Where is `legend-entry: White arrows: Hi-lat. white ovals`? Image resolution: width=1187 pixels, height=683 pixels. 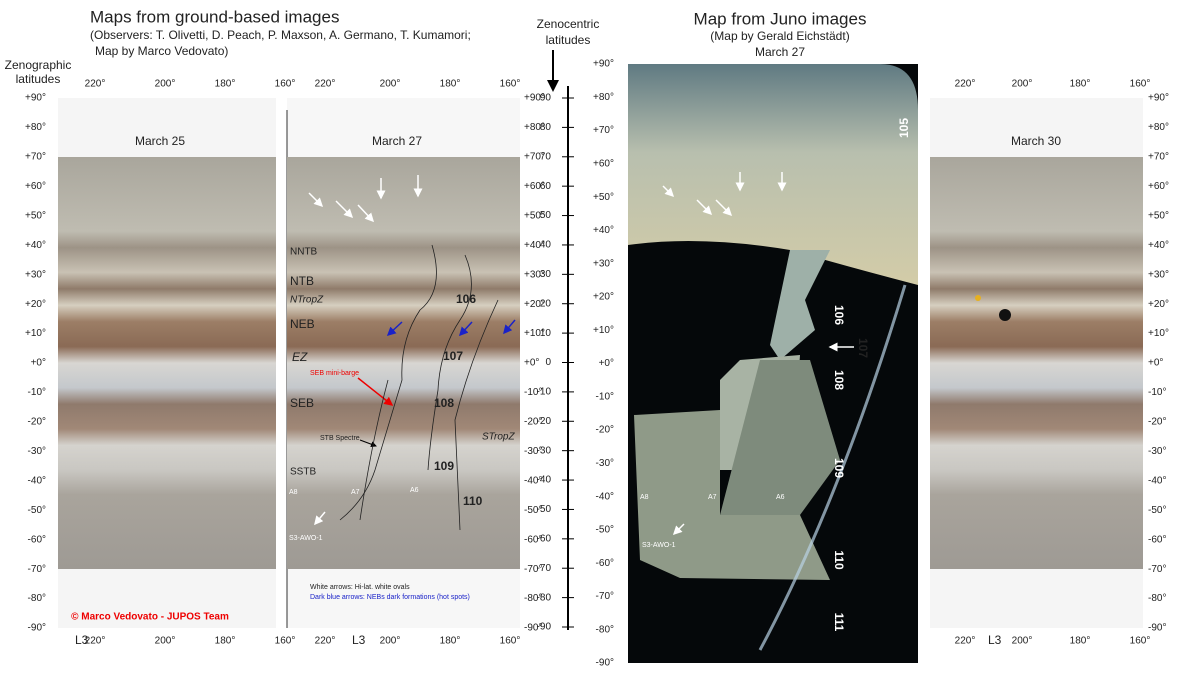 legend-entry: White arrows: Hi-lat. white ovals is located at coordinates (360, 587).